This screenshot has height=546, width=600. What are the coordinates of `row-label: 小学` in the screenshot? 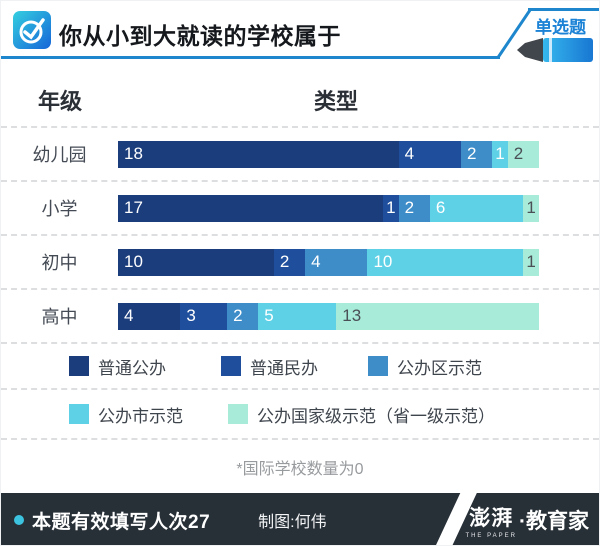 It's located at (59, 209).